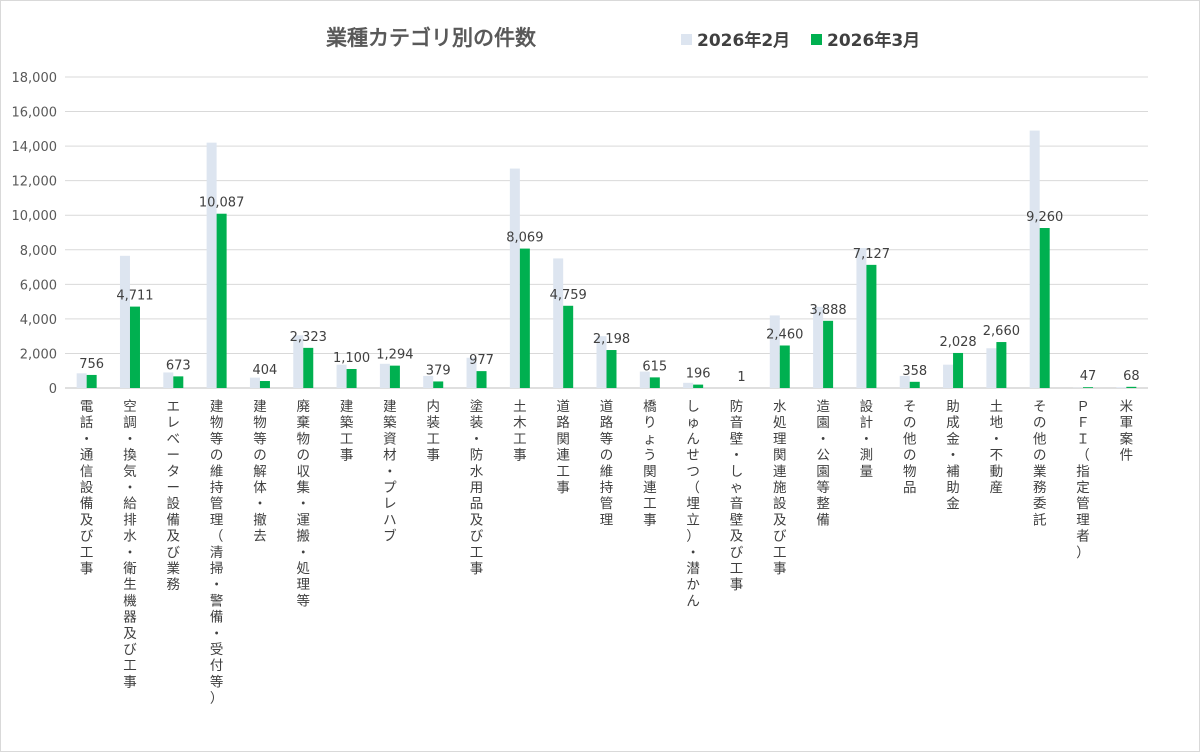  Describe the element at coordinates (87, 456) in the screenshot. I see `x-category-char: 通` at that location.